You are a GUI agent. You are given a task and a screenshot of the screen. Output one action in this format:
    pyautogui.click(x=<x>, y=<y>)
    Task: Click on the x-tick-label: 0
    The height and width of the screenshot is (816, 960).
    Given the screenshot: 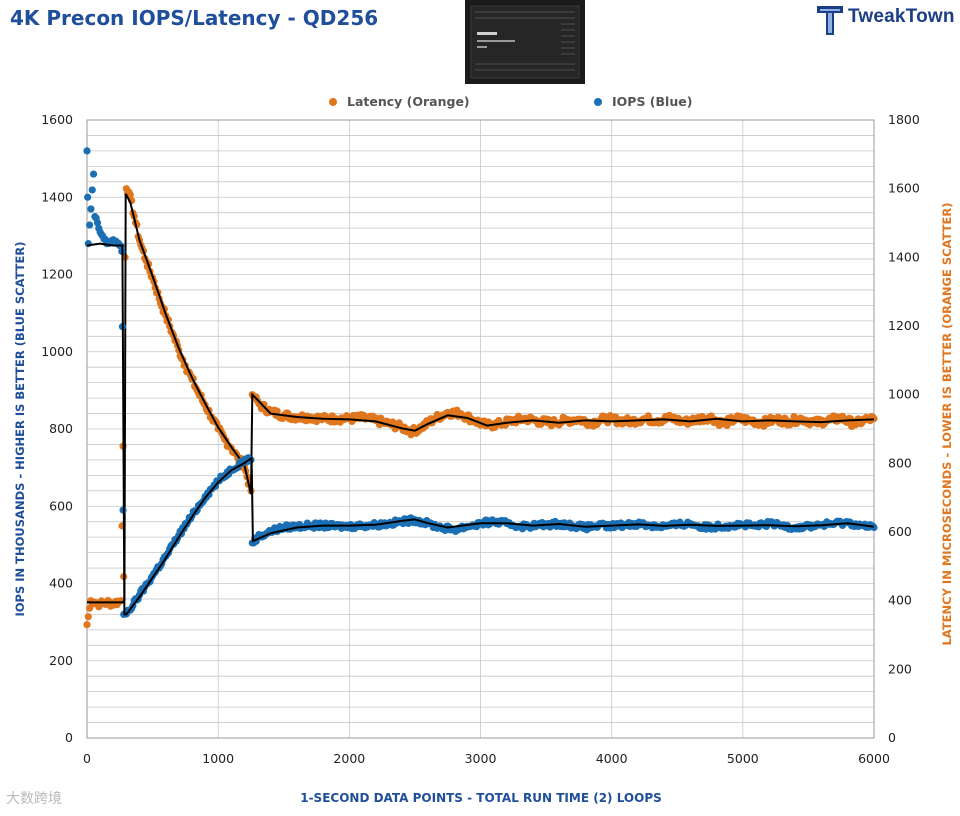 What is the action you would take?
    pyautogui.click(x=87, y=758)
    